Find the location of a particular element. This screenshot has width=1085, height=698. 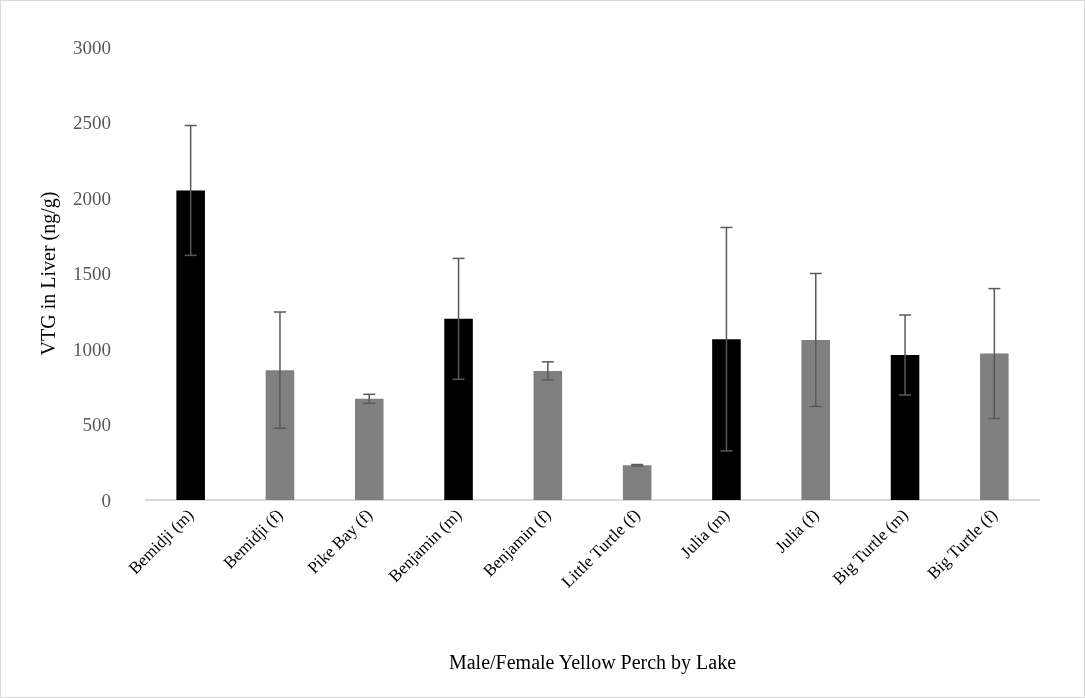

x-axis-title: Male/Female Yellow Perch by Lake is located at coordinates (592, 662).